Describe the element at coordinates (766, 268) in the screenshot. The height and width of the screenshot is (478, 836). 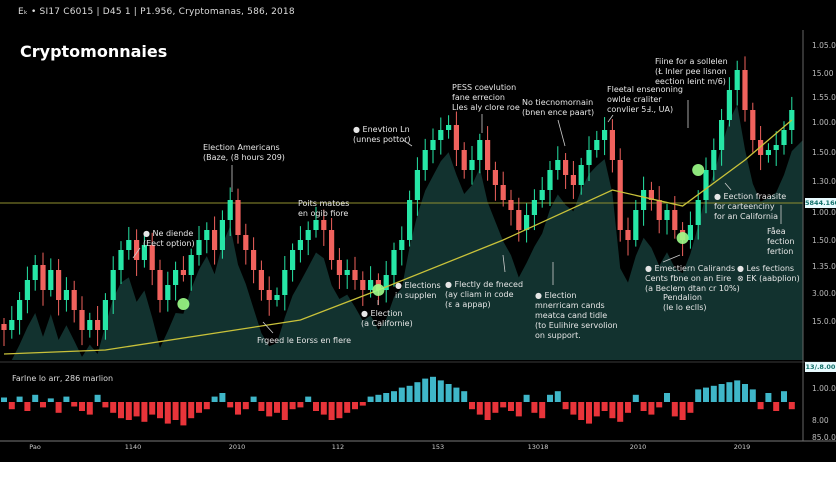
I see `annotation-line: ● Les fections` at that location.